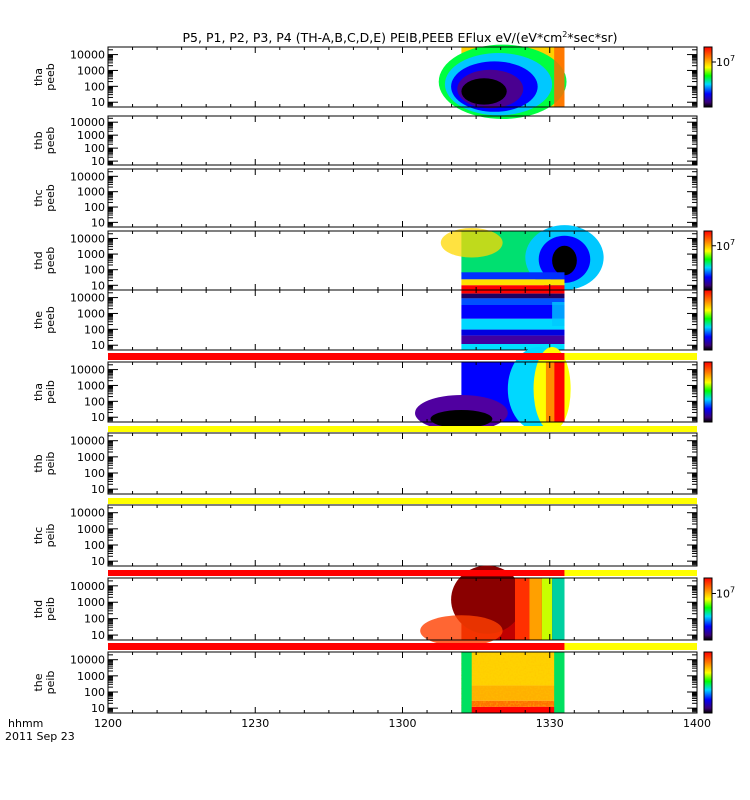  I want to click on panel-label: thepeeb, so click(44, 320).